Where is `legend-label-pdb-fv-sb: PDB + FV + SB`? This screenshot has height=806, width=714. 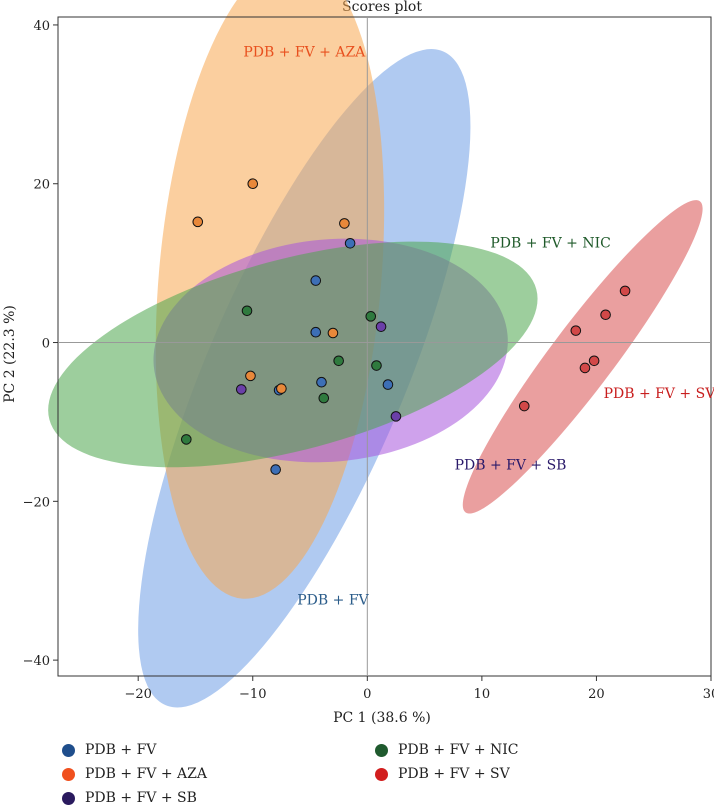
legend-label-pdb-fv-sb: PDB + FV + SB is located at coordinates (141, 798).